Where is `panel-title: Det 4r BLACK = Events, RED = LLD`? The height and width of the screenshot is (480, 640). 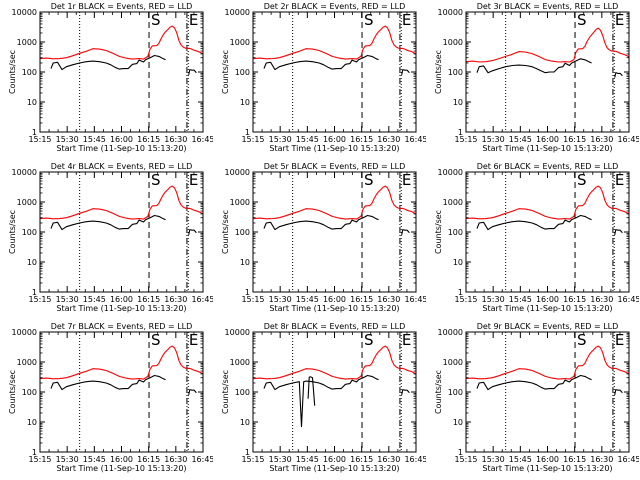 panel-title: Det 4r BLACK = Events, RED = LLD is located at coordinates (122, 166).